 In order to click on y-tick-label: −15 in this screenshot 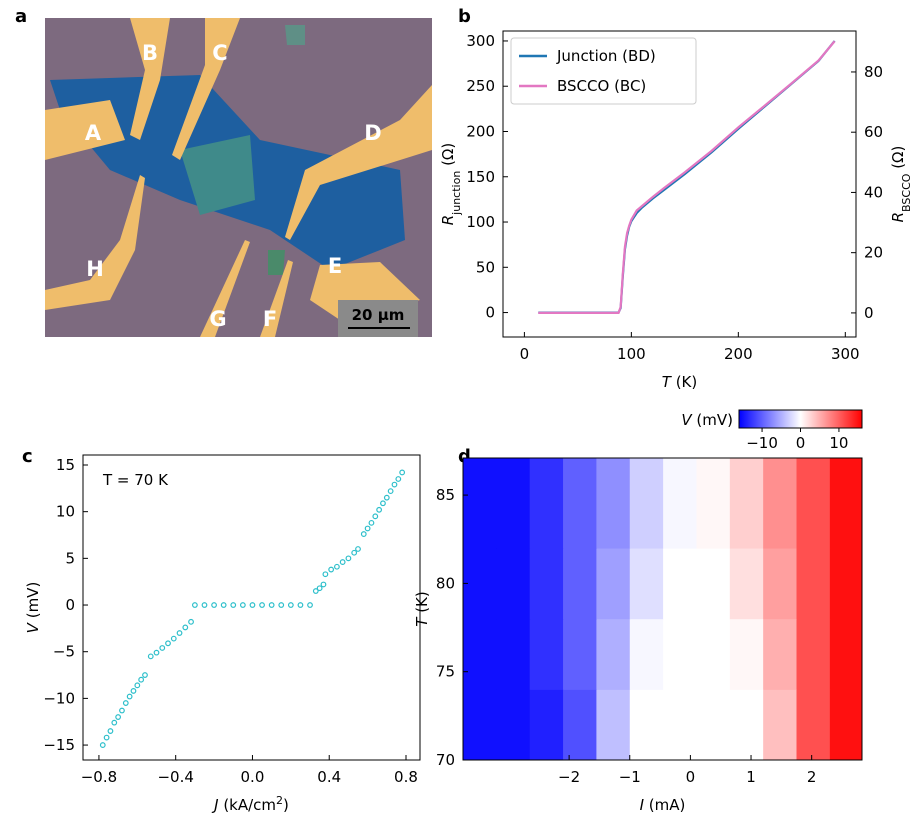, I will do `click(59, 745)`.